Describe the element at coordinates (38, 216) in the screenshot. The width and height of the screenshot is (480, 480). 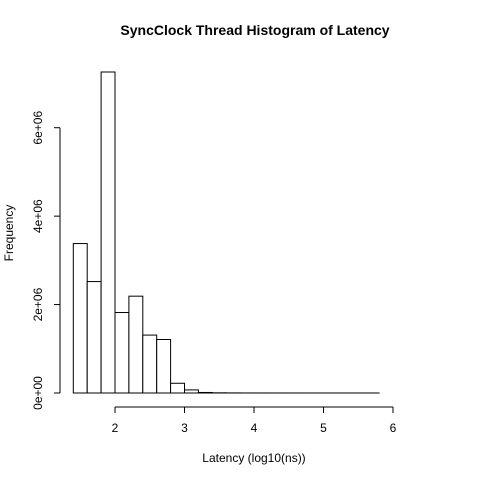
I see `y-tick-label: 4e+06` at that location.